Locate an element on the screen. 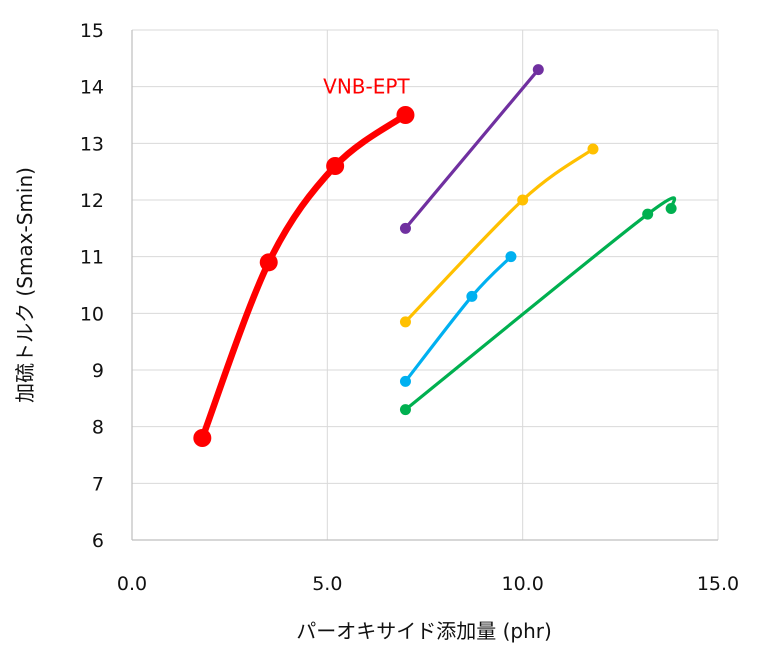  y-tick-label: 10 is located at coordinates (92, 314).